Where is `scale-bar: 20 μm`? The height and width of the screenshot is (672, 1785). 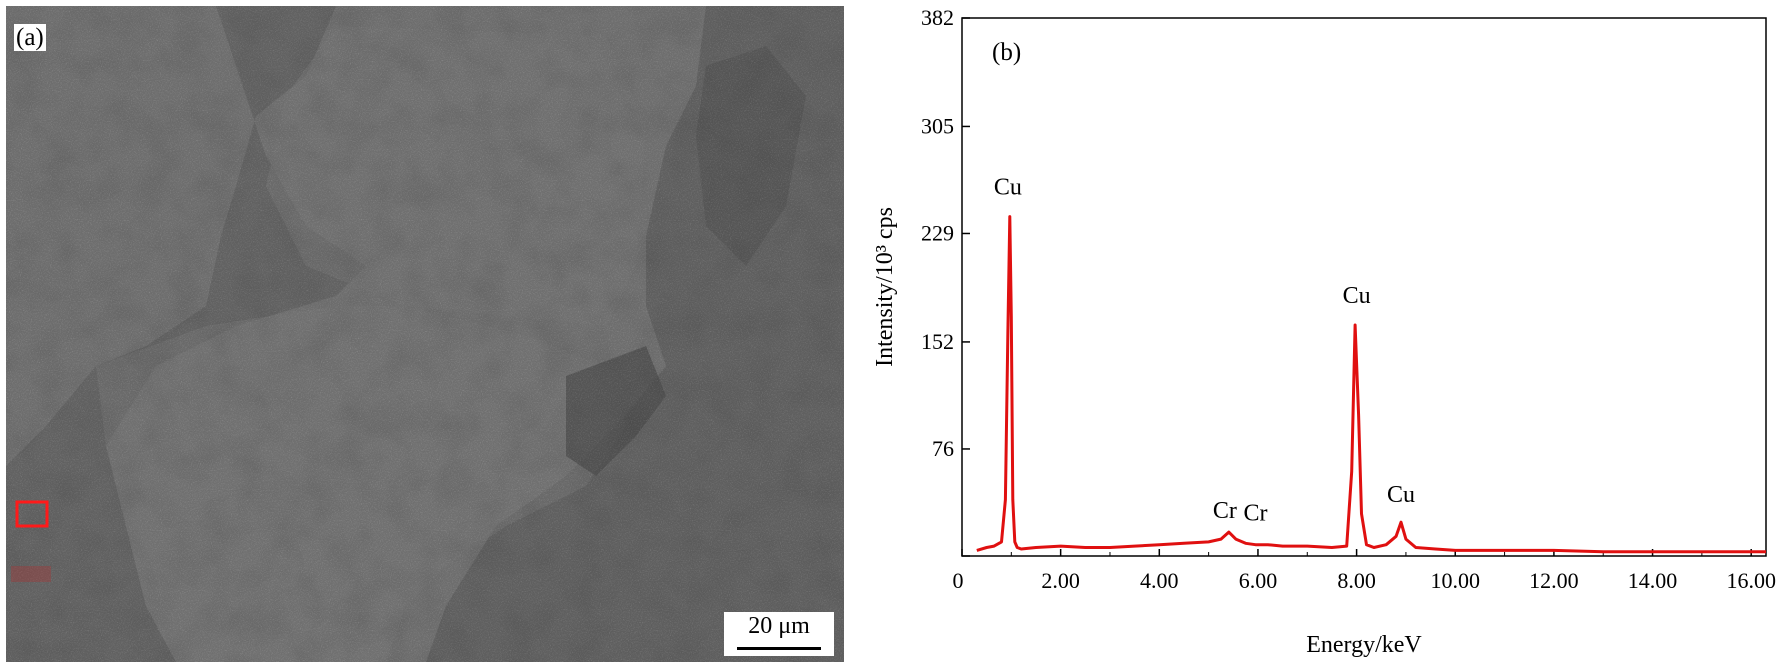
scale-bar: 20 μm is located at coordinates (779, 634).